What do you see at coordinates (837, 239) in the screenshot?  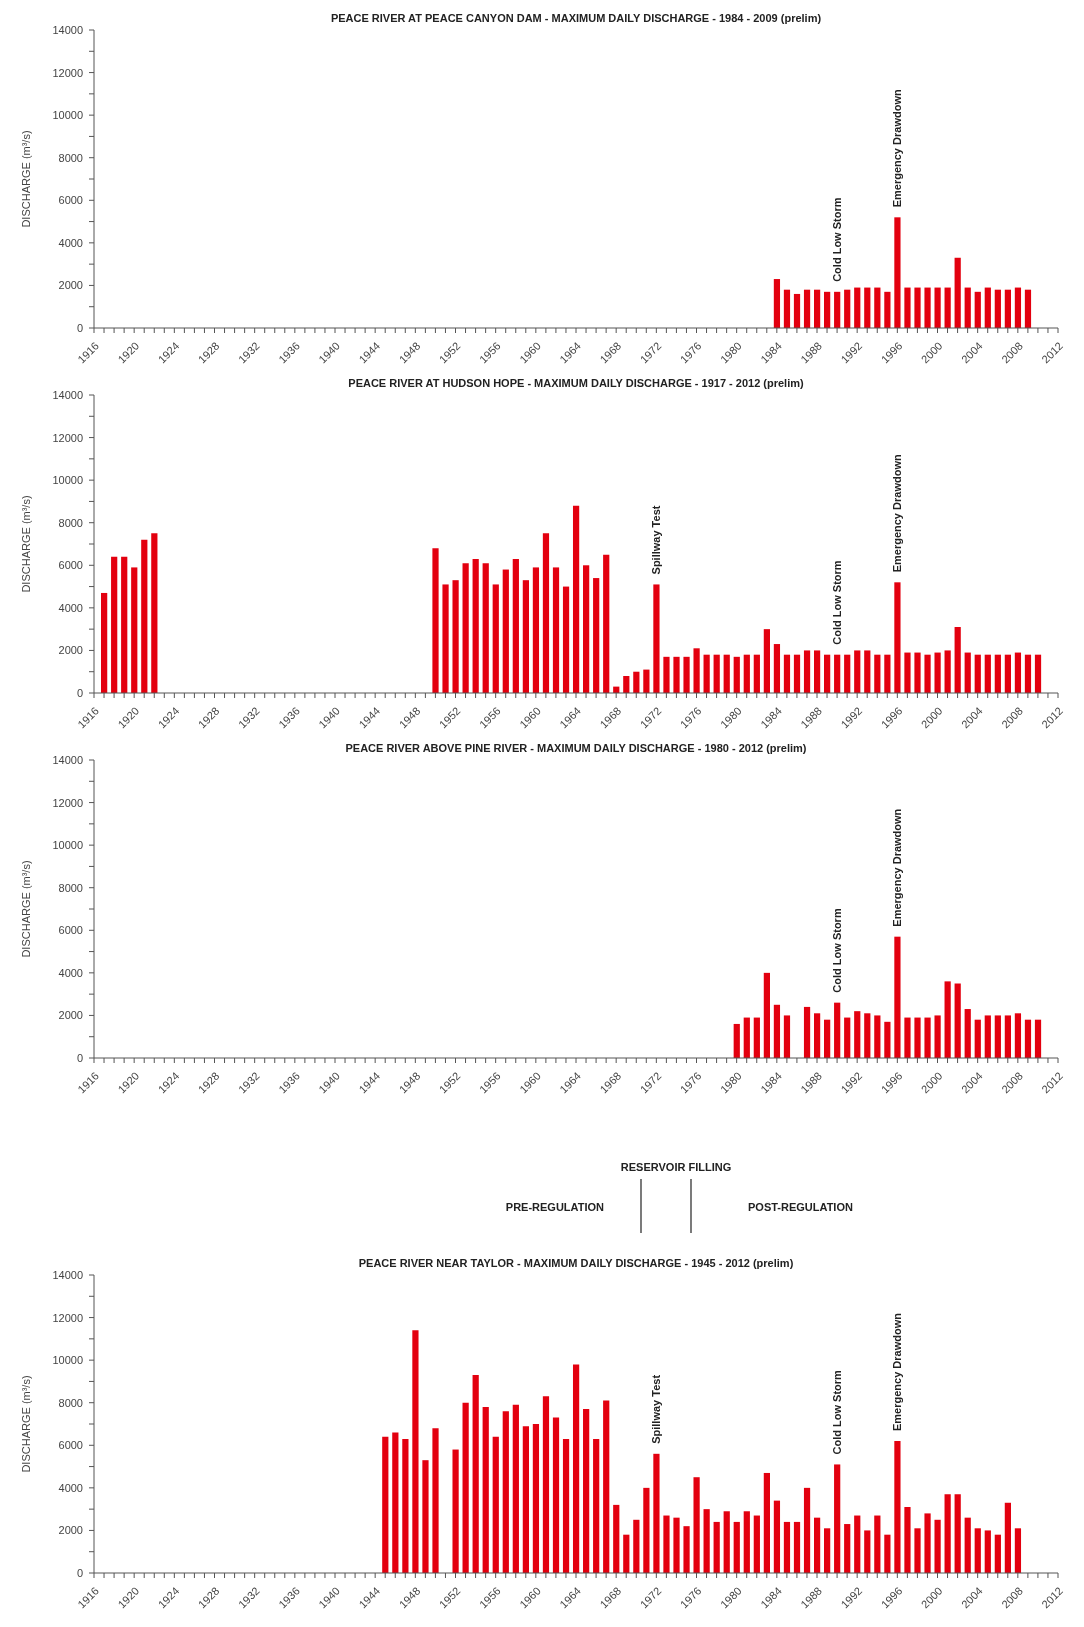 I see `annotation: Cold Low Storm` at bounding box center [837, 239].